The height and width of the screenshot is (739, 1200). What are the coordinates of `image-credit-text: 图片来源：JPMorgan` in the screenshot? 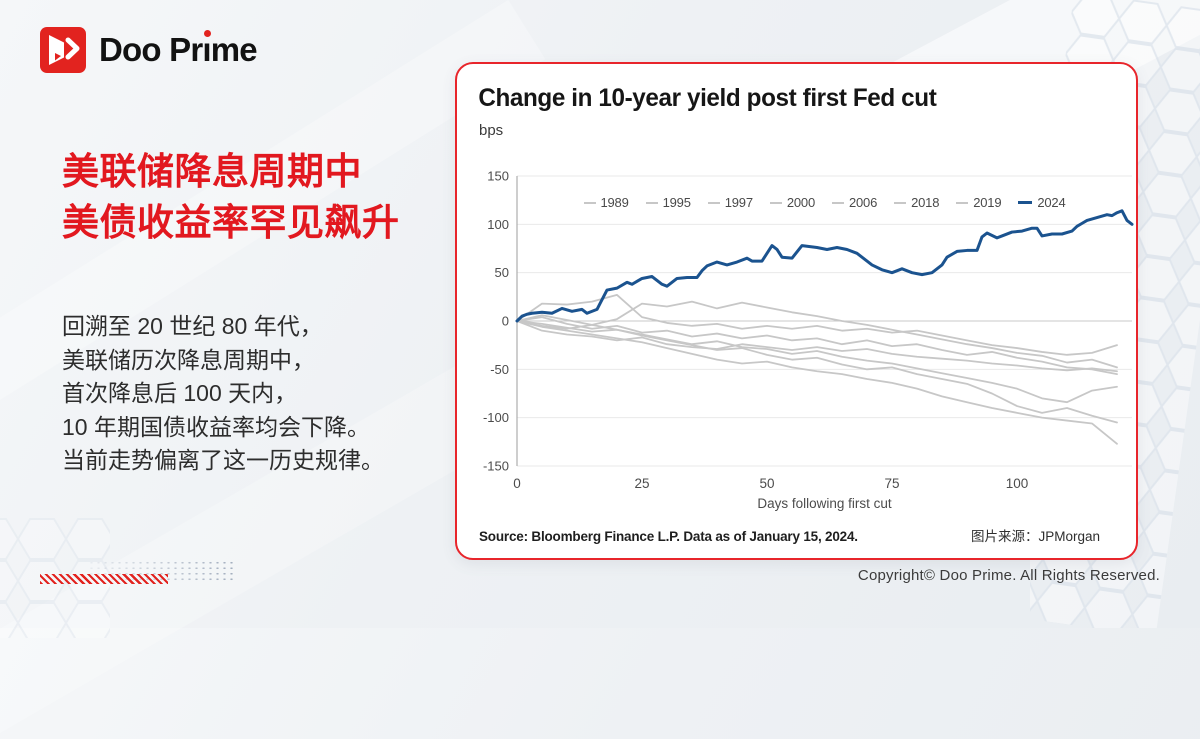 It's located at (1035, 536).